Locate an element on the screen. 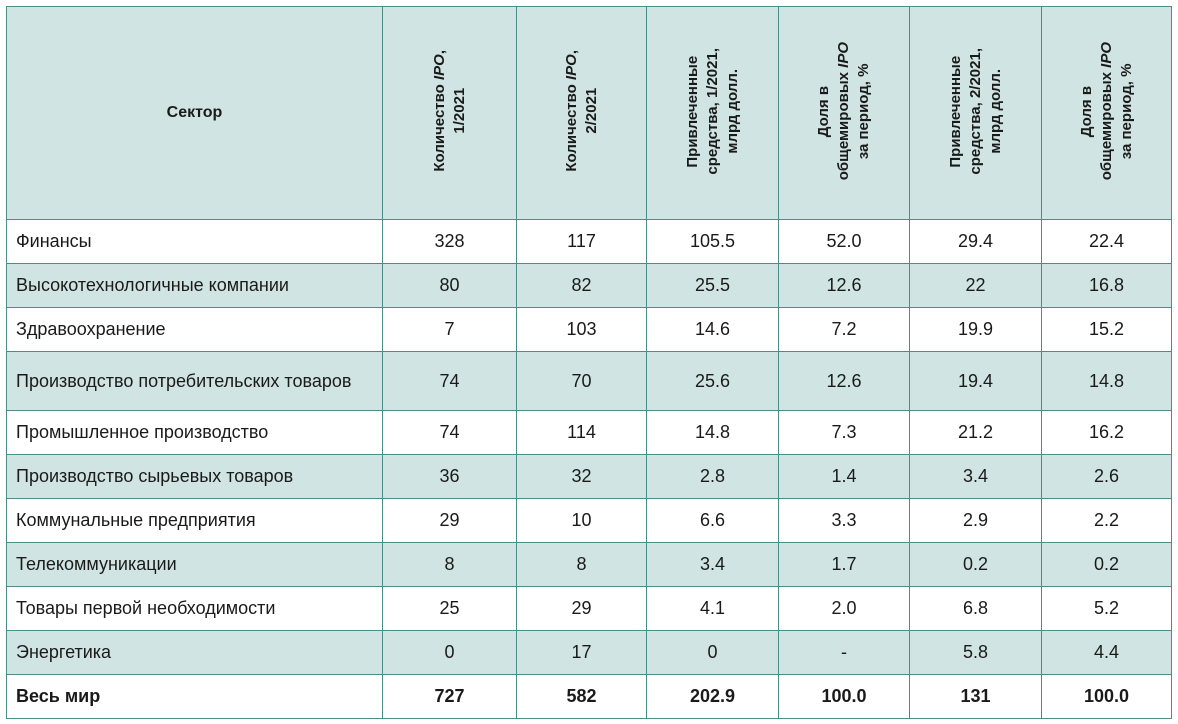 Image resolution: width=1178 pixels, height=724 pixels. header-ipo-count-2-2021: Количество IPO, 2/2021 is located at coordinates (581, 113).